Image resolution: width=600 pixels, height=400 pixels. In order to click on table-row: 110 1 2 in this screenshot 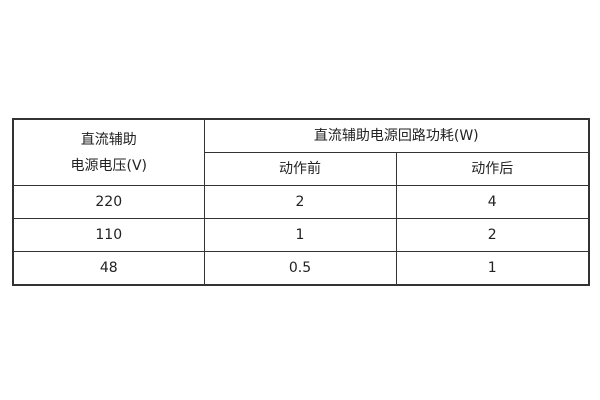, I will do `click(301, 235)`.